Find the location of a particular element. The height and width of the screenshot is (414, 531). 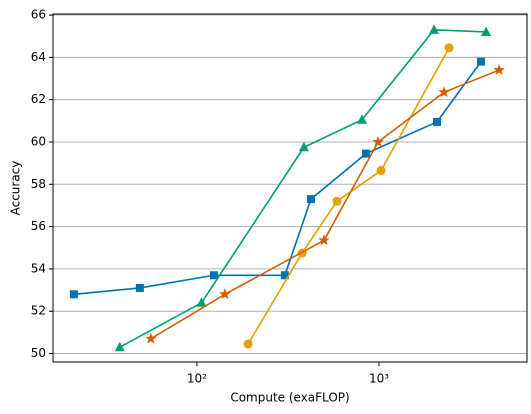

y-tick-label: 50 is located at coordinates (38, 353).